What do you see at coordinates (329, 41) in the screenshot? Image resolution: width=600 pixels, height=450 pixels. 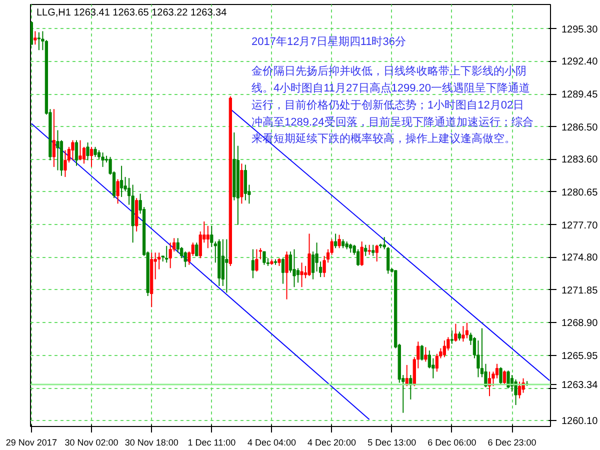 I see `annotation: 2017年12月7日星期四11时36分` at bounding box center [329, 41].